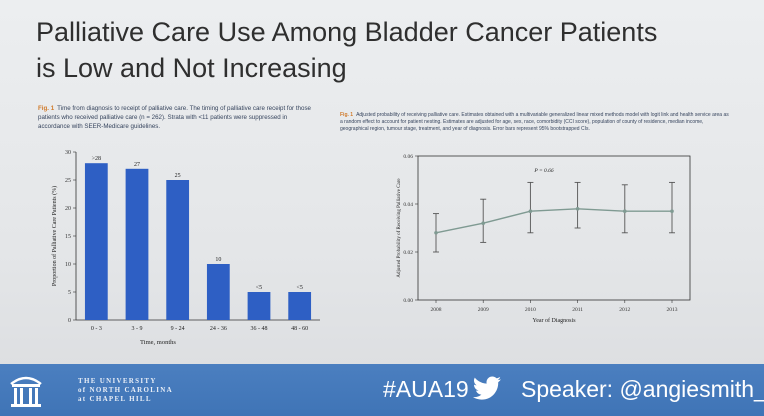 Image resolution: width=764 pixels, height=416 pixels. I want to click on line-chart-y-tick-label: 0.00, so click(408, 301).